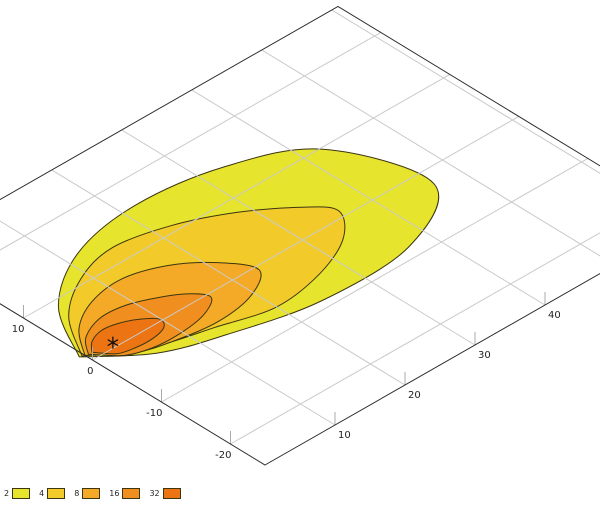 The image size is (600, 511). What do you see at coordinates (18, 329) in the screenshot?
I see `y-axis-tick-label: 10` at bounding box center [18, 329].